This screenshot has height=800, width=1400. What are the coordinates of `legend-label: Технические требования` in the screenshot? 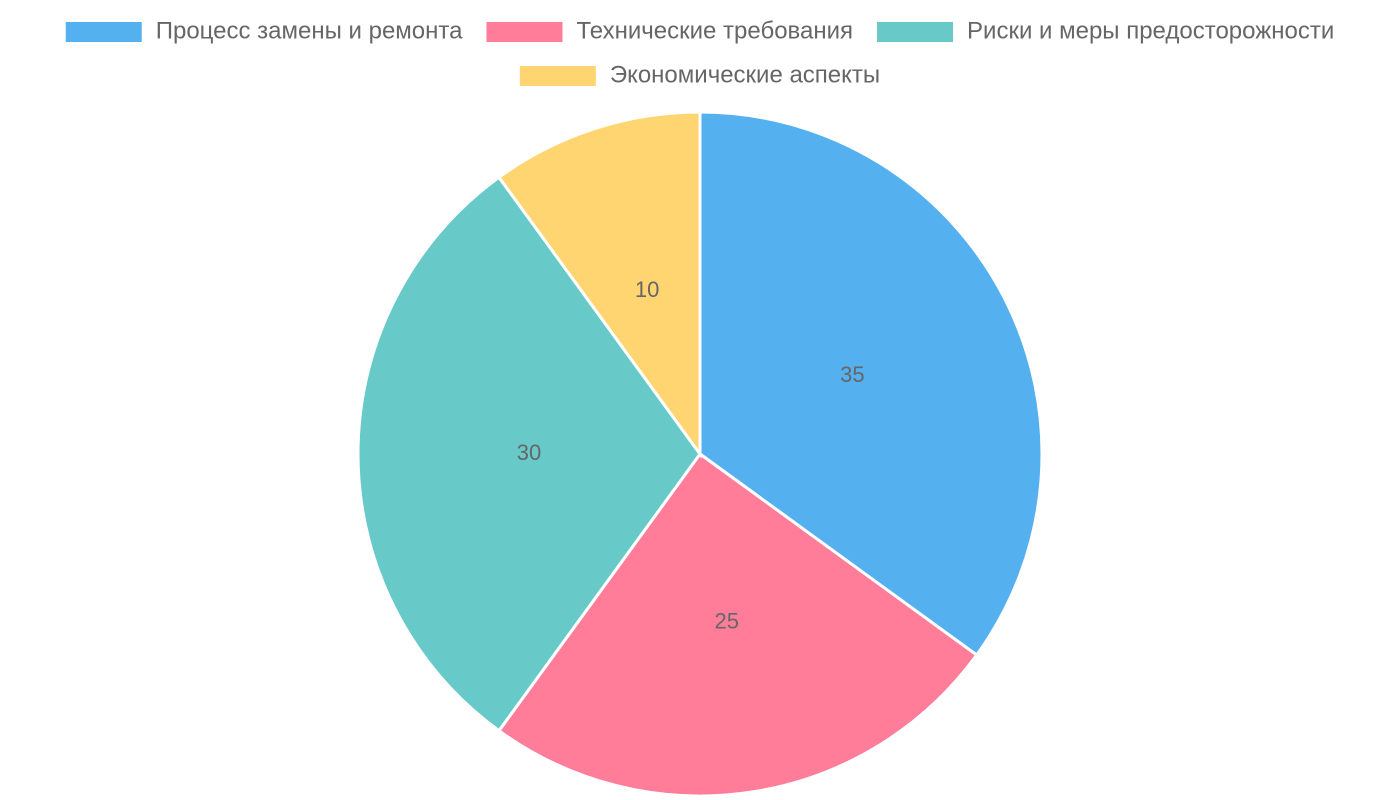 It's located at (714, 30).